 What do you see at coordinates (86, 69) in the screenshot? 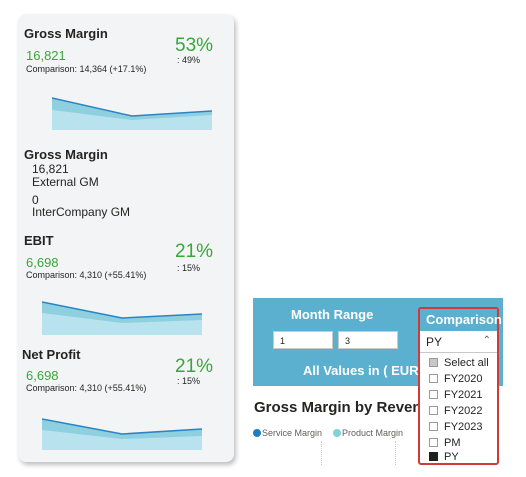
I see `gross-margin-comparison: Comparison: 14,364 (+17.1%)` at bounding box center [86, 69].